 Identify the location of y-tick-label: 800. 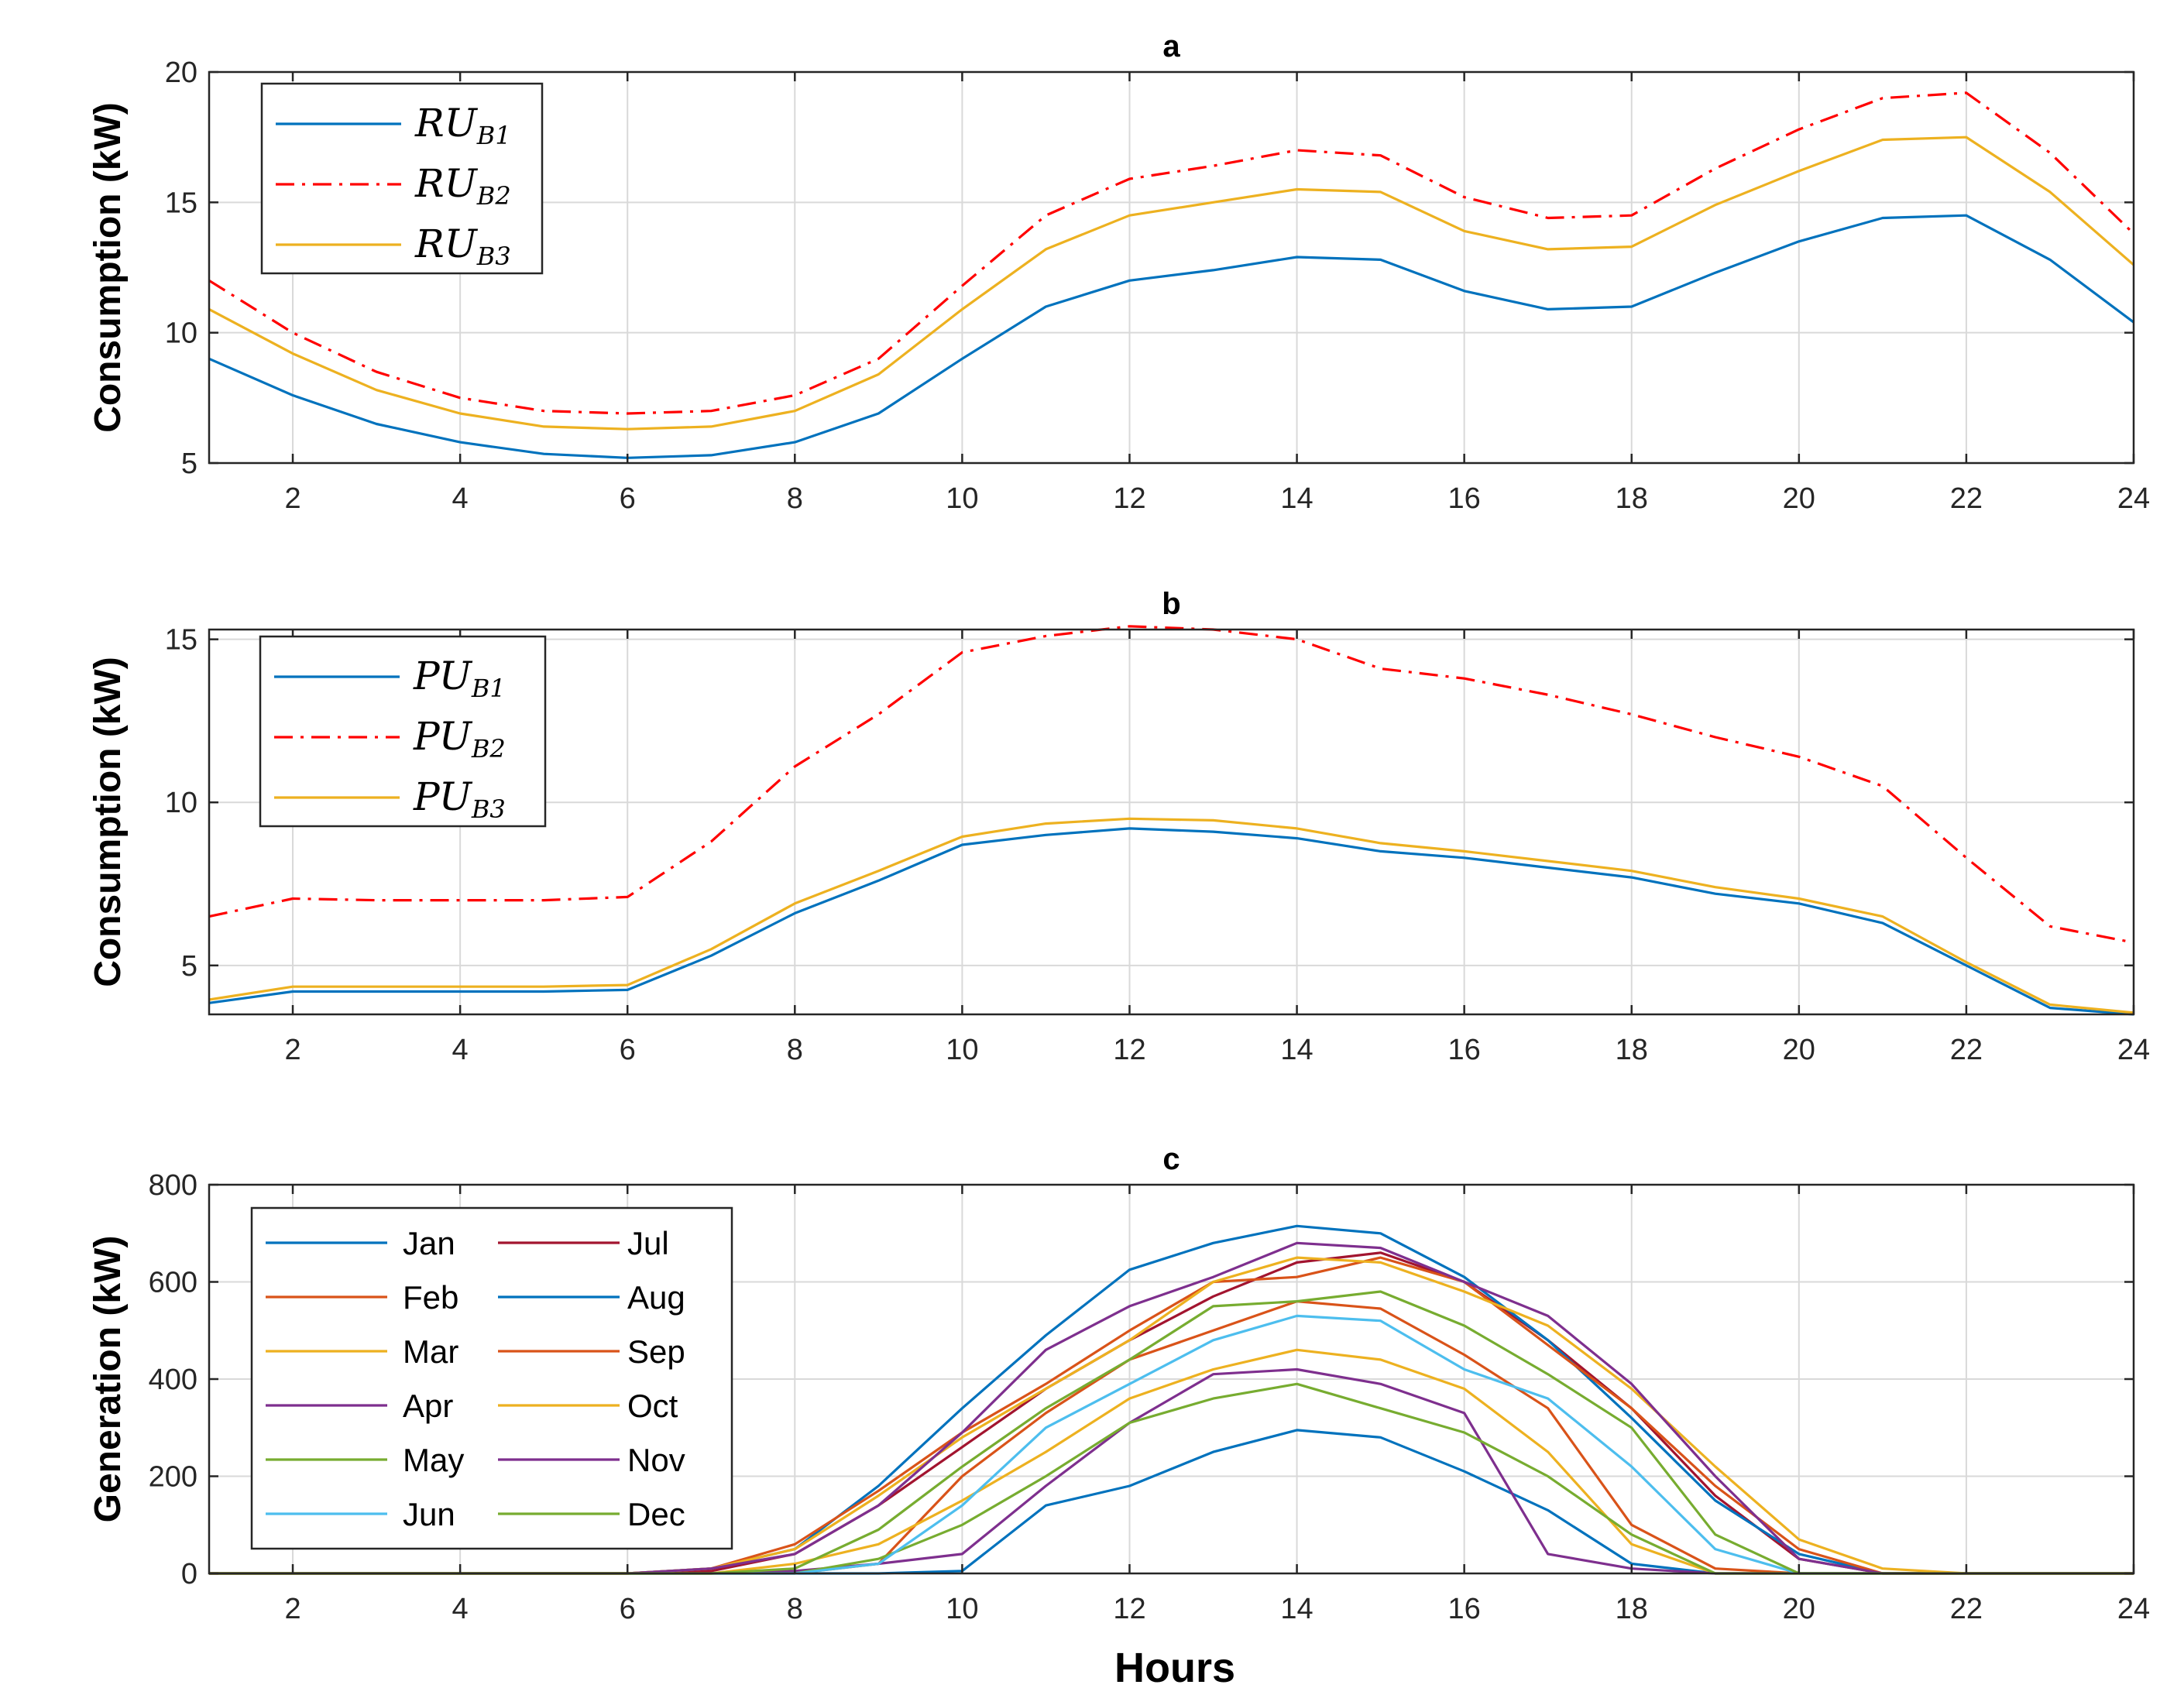
(173, 1185).